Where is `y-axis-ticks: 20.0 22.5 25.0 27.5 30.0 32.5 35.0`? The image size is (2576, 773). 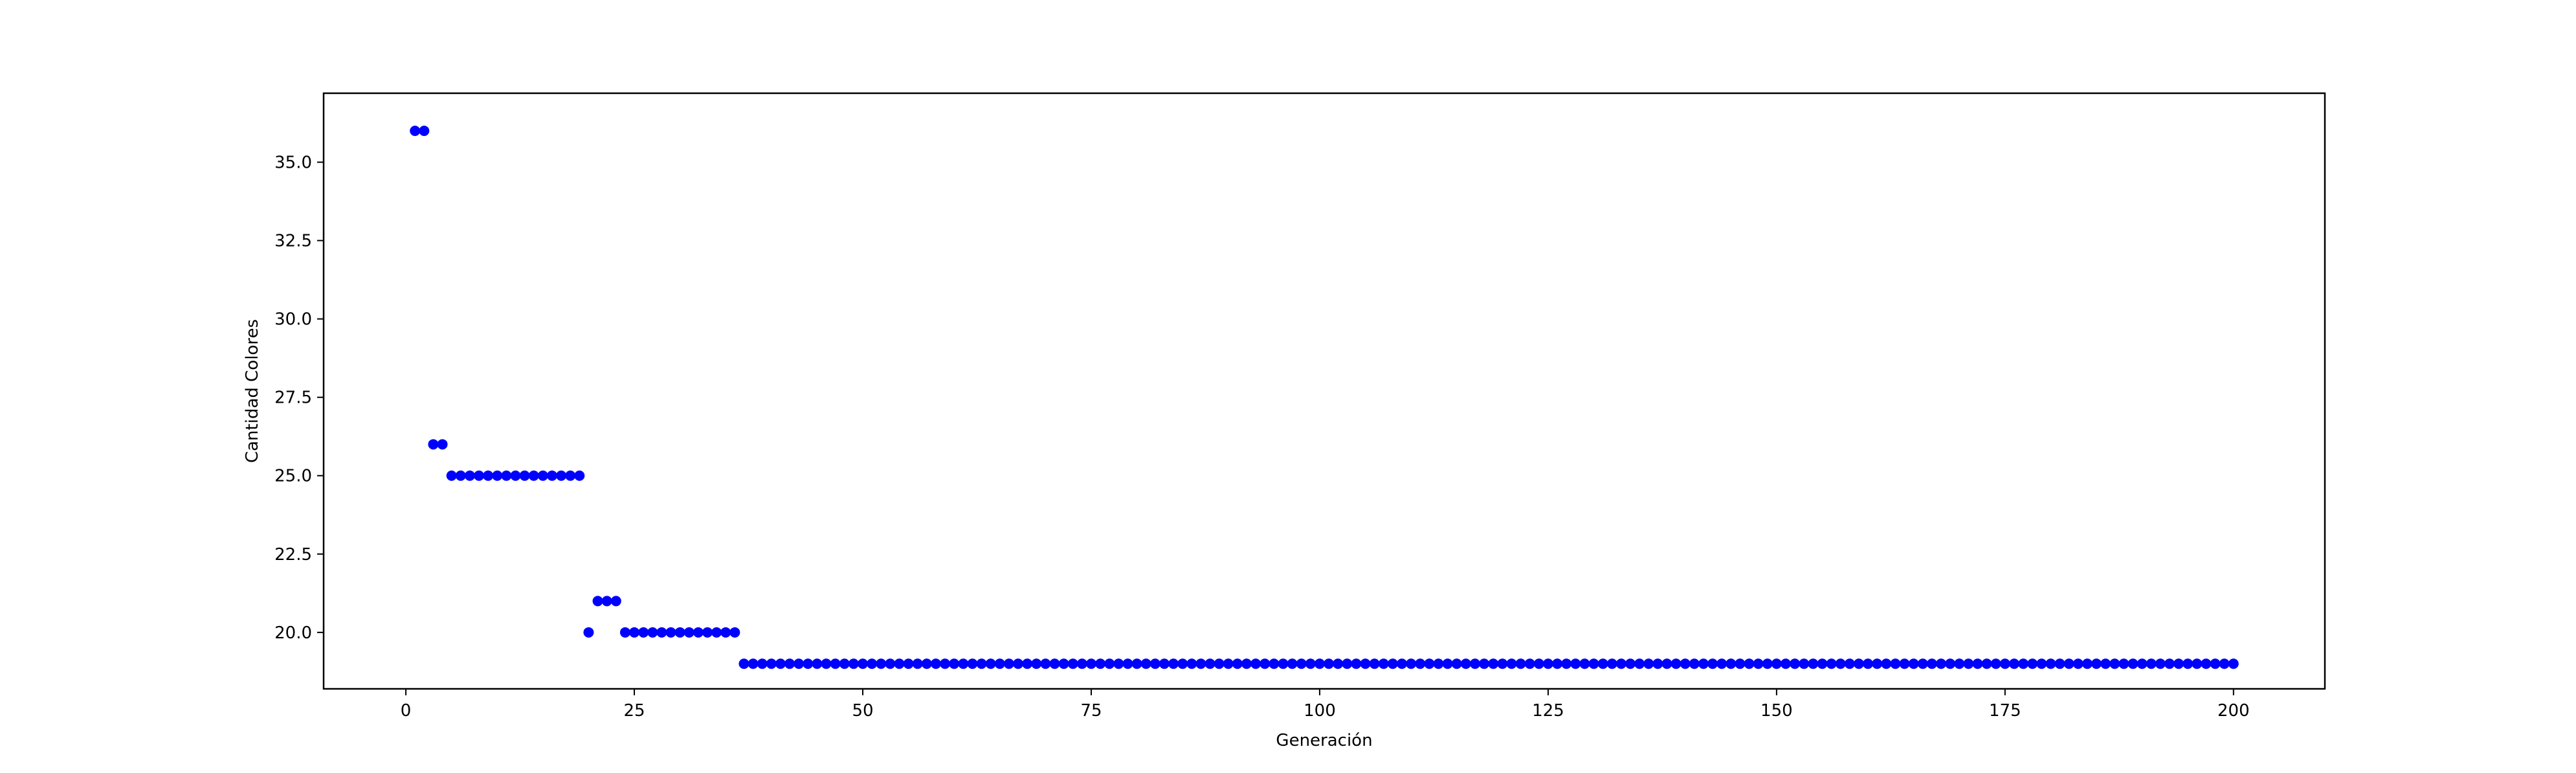 y-axis-ticks: 20.0 22.5 25.0 27.5 30.0 32.5 35.0 is located at coordinates (299, 398).